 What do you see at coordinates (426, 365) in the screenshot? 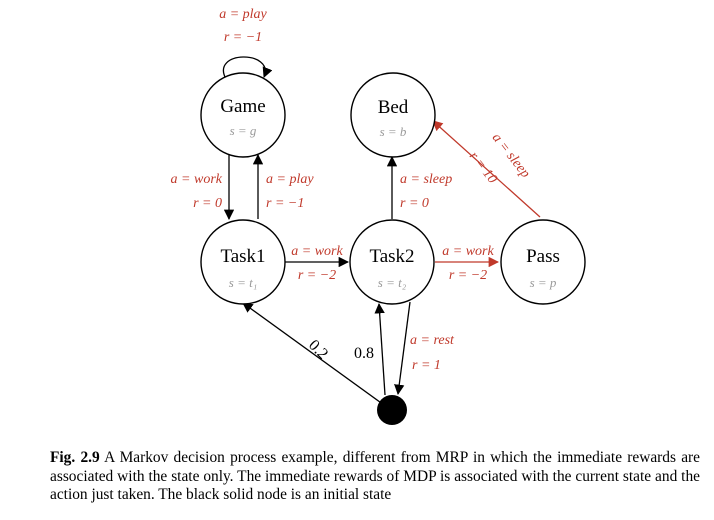
I see `label-task2-start-reward: r = 1` at bounding box center [426, 365].